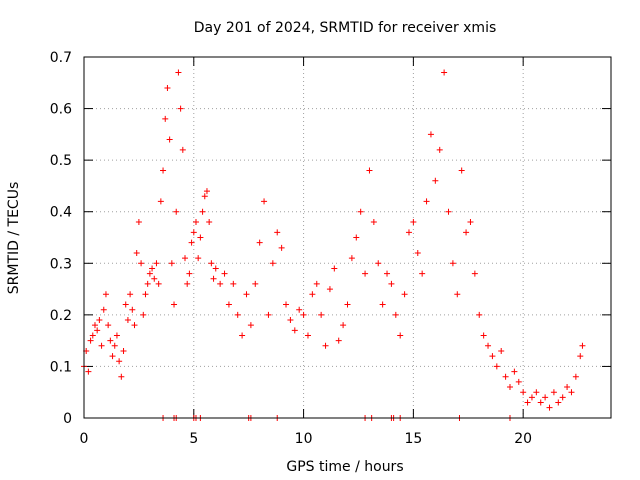  What do you see at coordinates (344, 467) in the screenshot?
I see `x-axis-label: GPS time / hours` at bounding box center [344, 467].